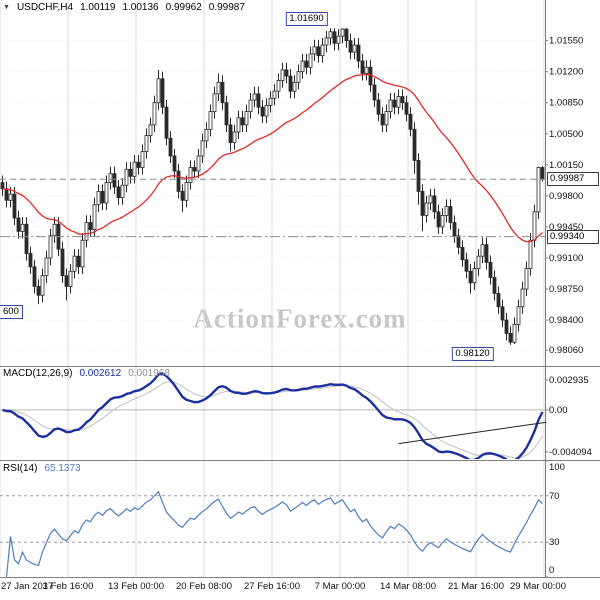  What do you see at coordinates (472, 433) in the screenshot?
I see `macd-trendline` at bounding box center [472, 433].